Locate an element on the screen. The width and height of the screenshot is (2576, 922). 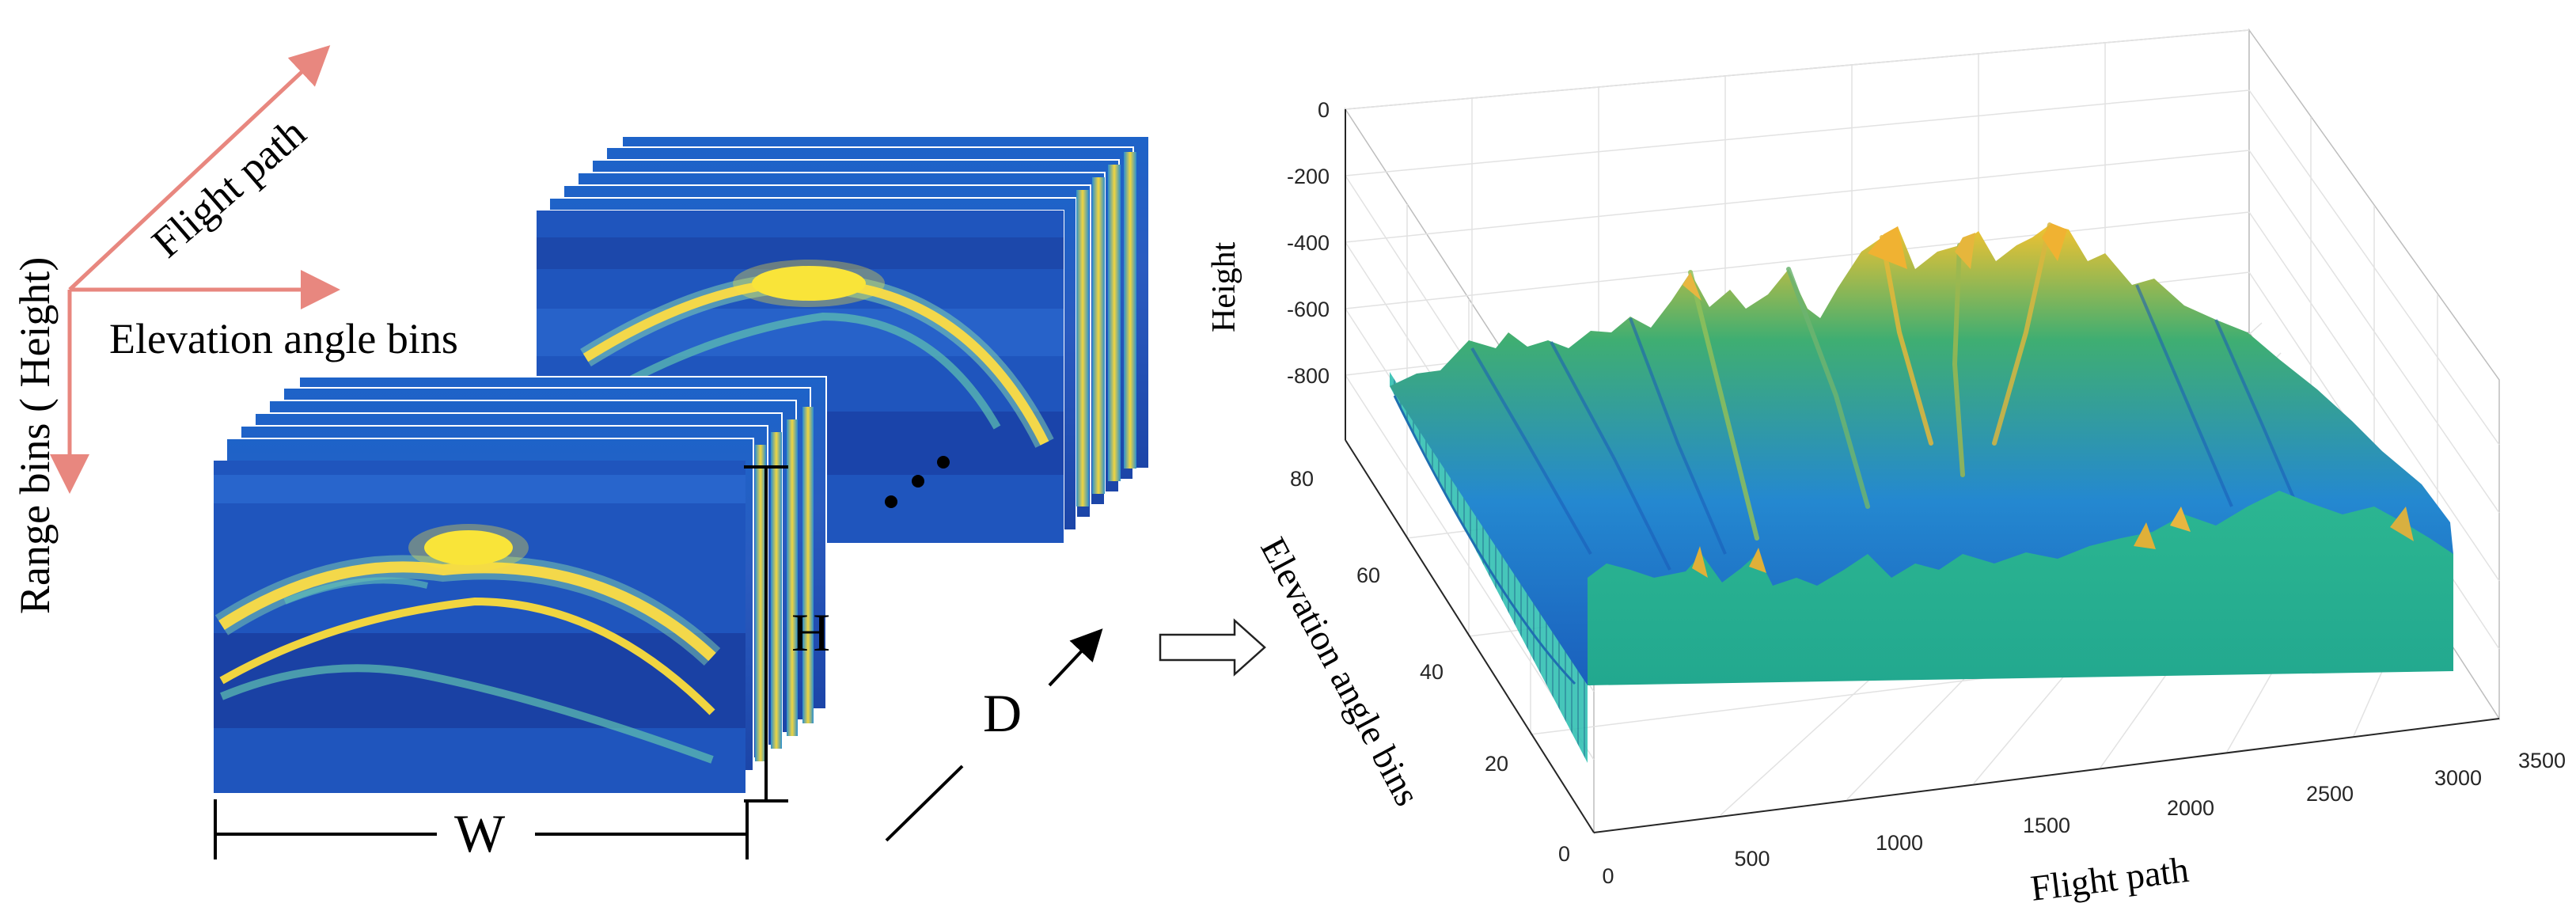
depth-arrow-high is located at coordinates (1075, 657).